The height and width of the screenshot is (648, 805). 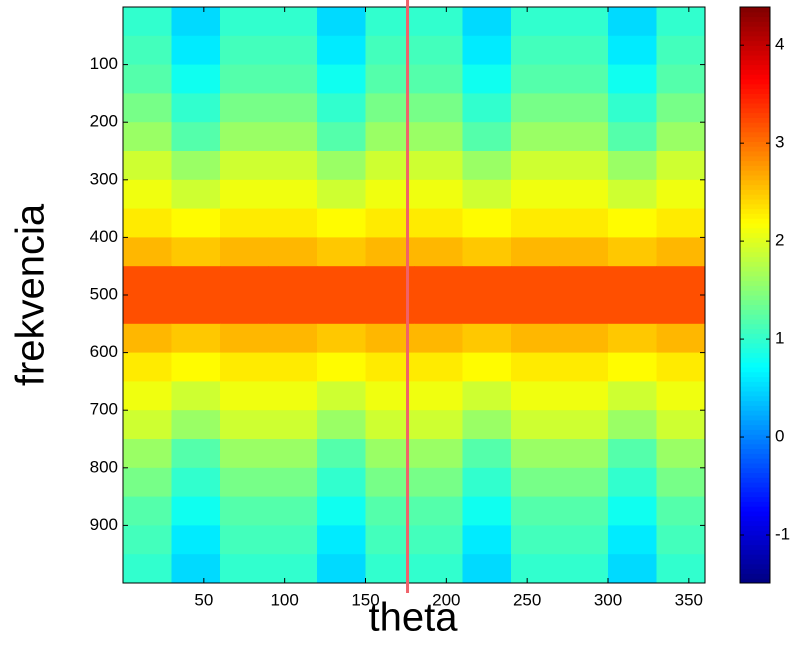 I want to click on x-tick-label: 300, so click(x=608, y=599).